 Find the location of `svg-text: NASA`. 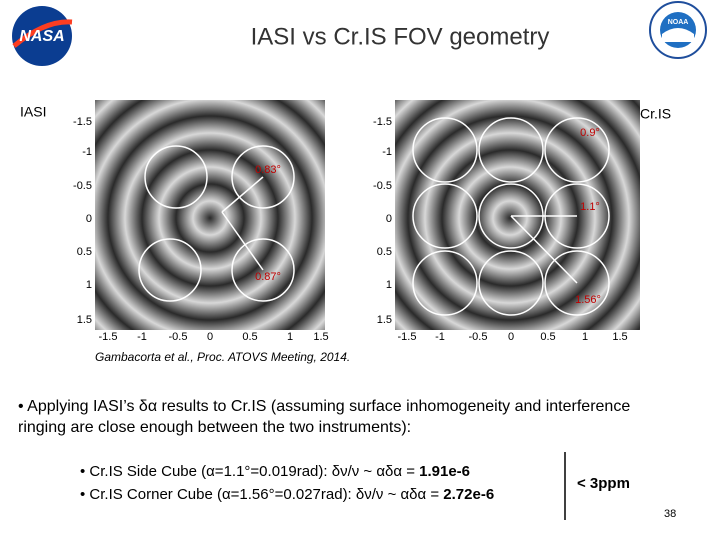

svg-text: NASA is located at coordinates (41, 36).